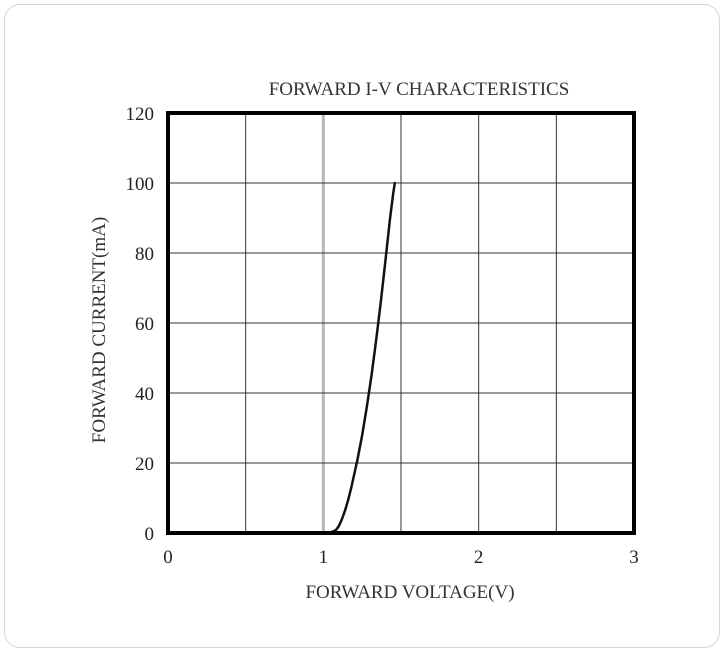 Image resolution: width=724 pixels, height=652 pixels. I want to click on y-tick-label: 40, so click(144, 394).